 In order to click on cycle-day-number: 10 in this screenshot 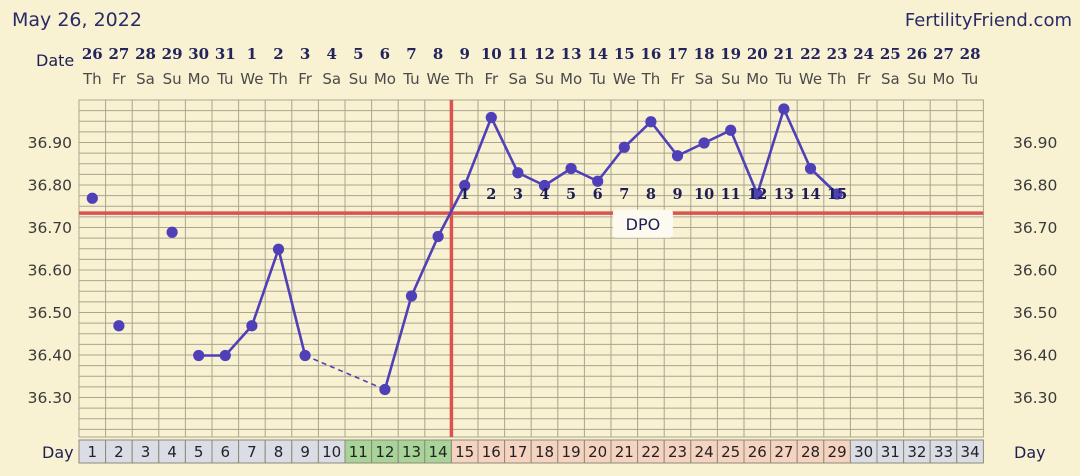, I will do `click(331, 452)`.